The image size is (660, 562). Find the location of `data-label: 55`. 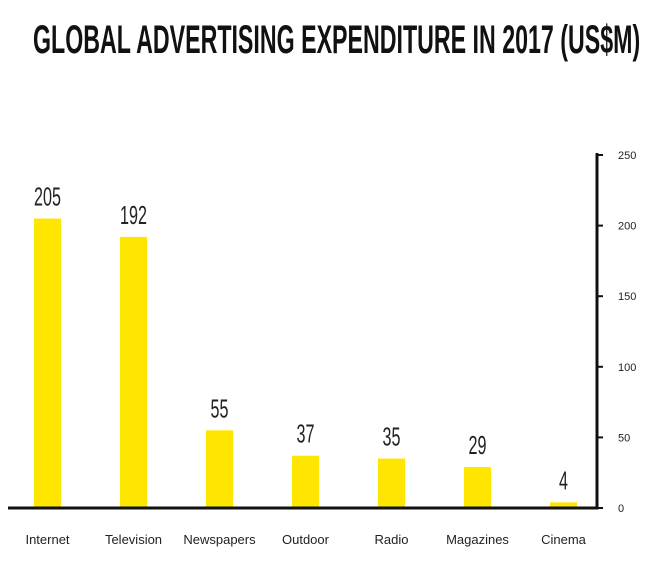

data-label: 55 is located at coordinates (220, 408).